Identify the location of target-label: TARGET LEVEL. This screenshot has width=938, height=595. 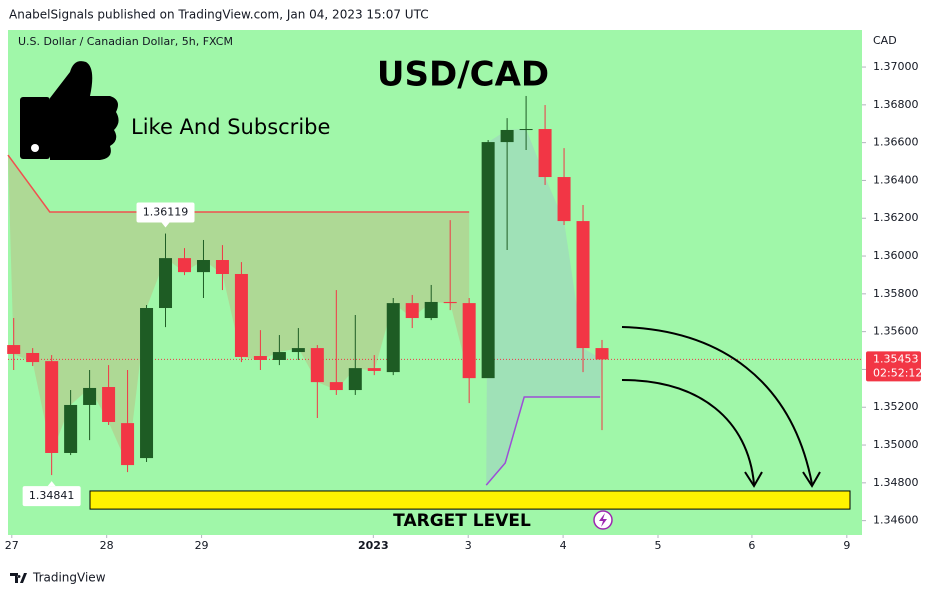
(462, 521).